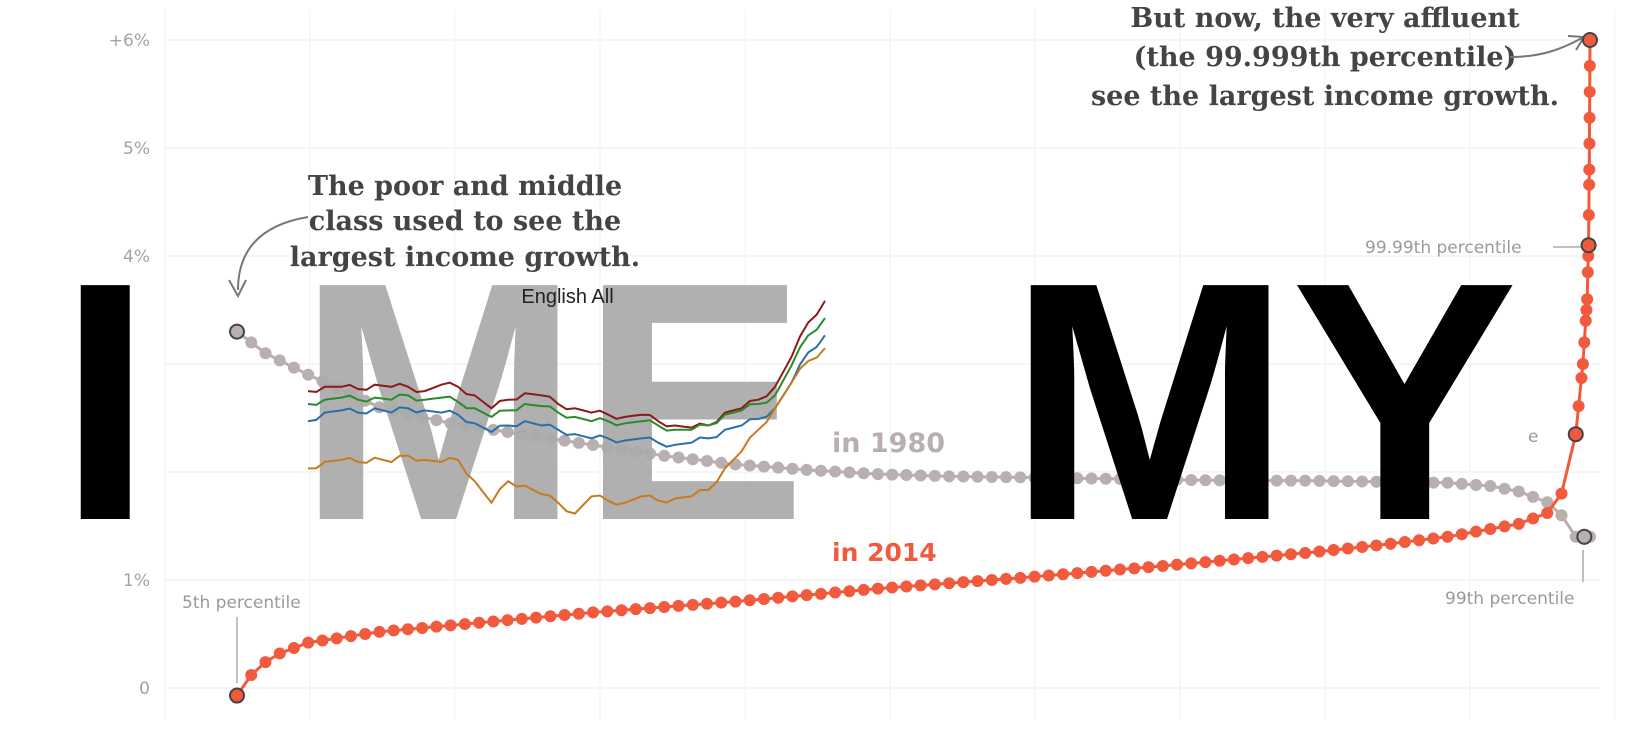 This screenshot has width=1639, height=730. I want to click on series-label-2014: in 2014, so click(884, 552).